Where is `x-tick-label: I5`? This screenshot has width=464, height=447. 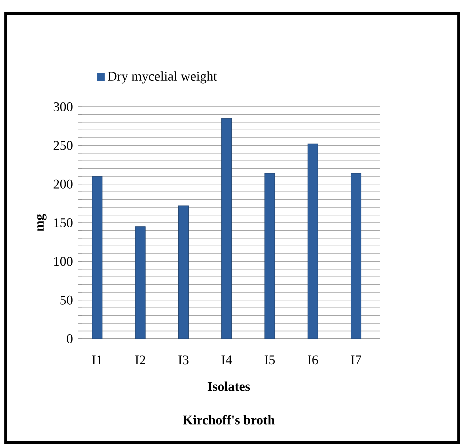 x-tick-label: I5 is located at coordinates (270, 360).